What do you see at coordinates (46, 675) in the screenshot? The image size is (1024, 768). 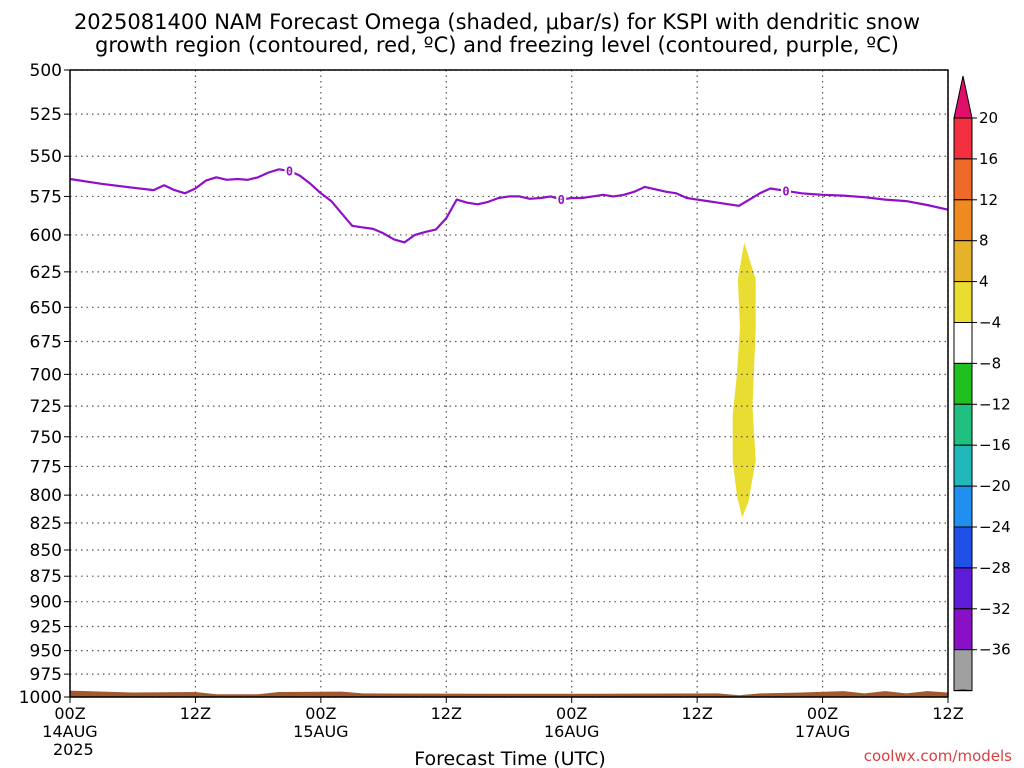 I see `y-tick-label: 975` at bounding box center [46, 675].